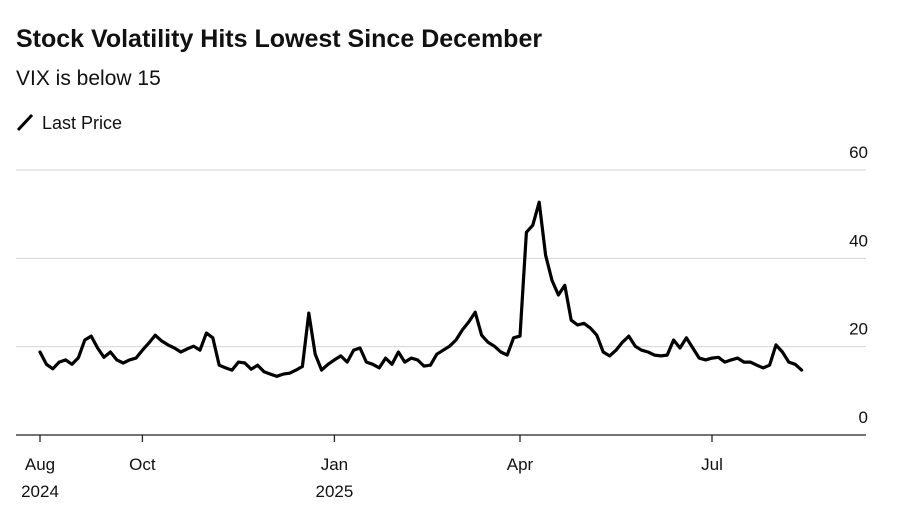  Describe the element at coordinates (712, 464) in the screenshot. I see `x-tick-label: Jul` at that location.